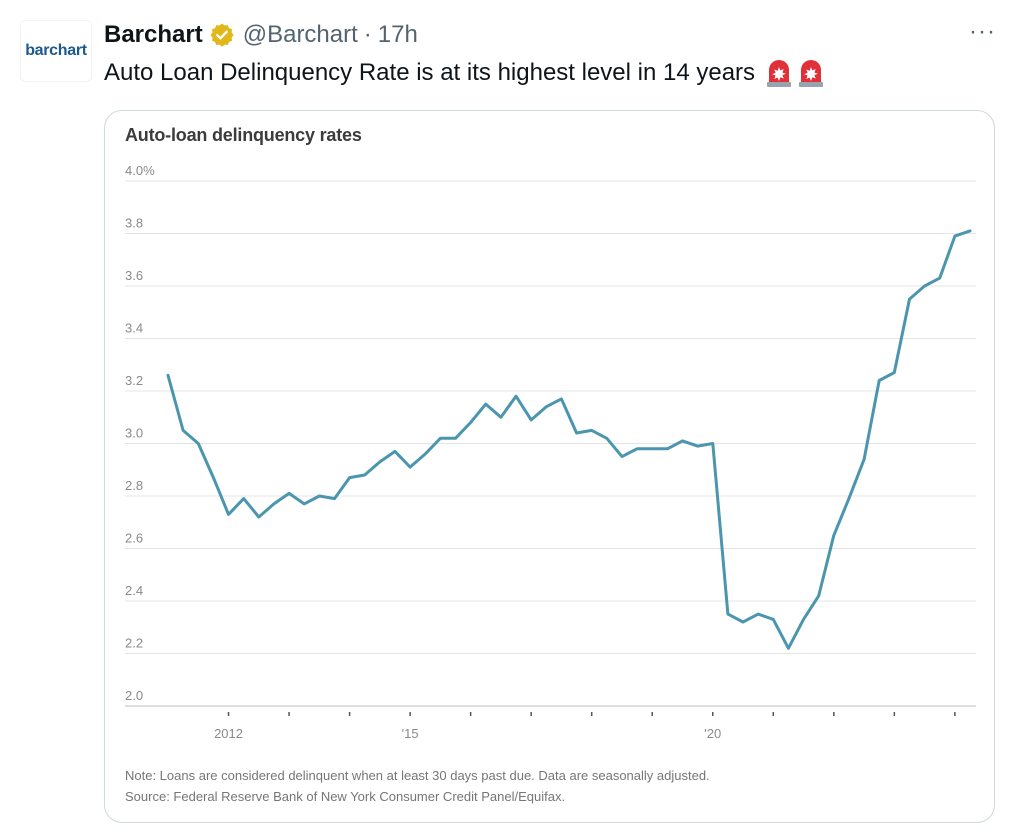 This screenshot has width=1024, height=829. Describe the element at coordinates (134, 223) in the screenshot. I see `y-tick-label: 3.8` at that location.